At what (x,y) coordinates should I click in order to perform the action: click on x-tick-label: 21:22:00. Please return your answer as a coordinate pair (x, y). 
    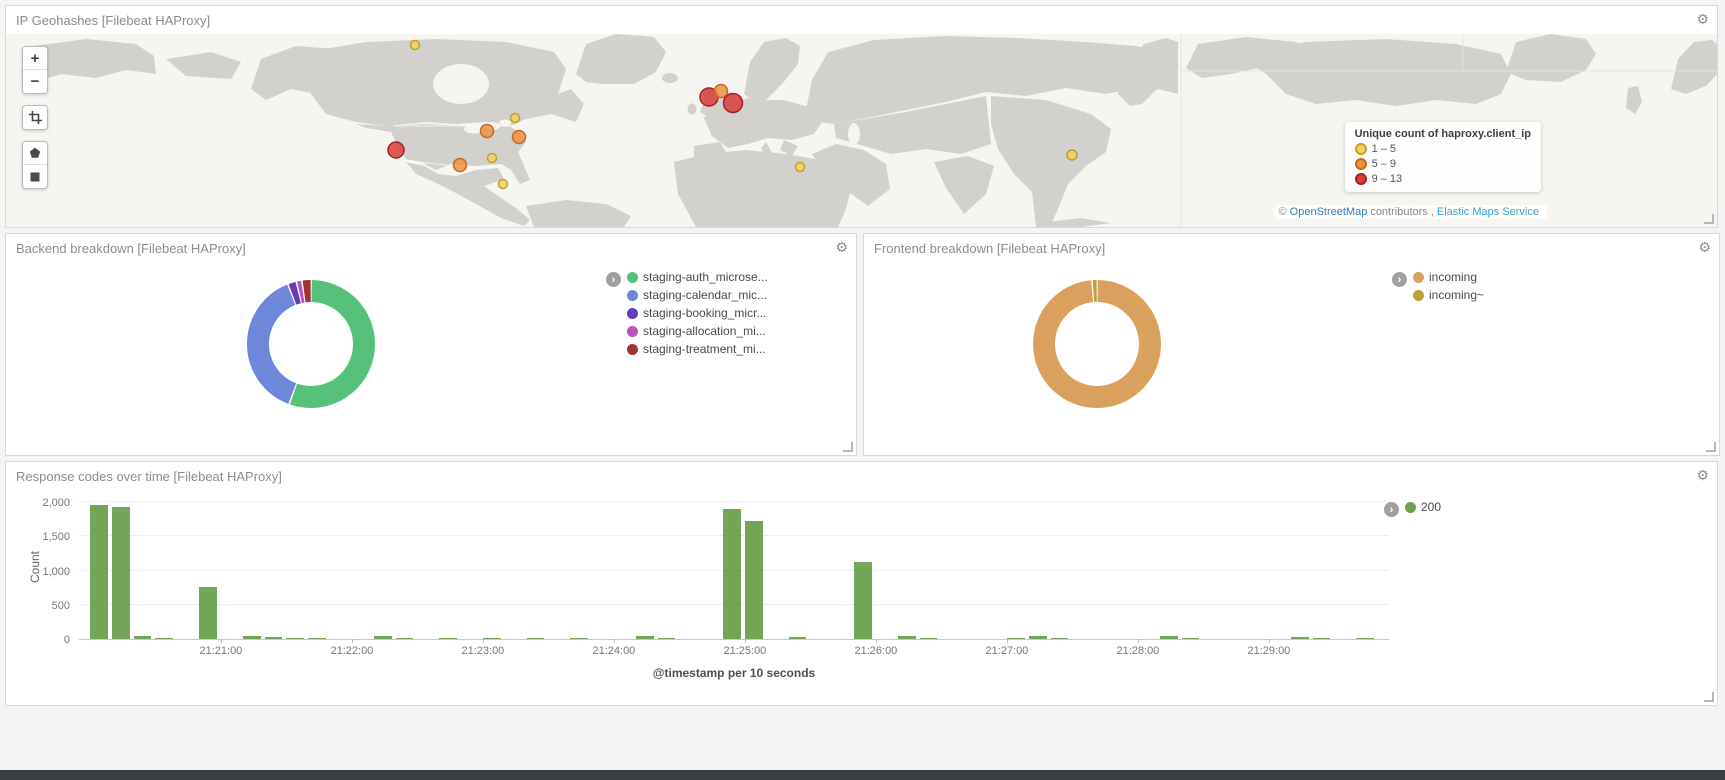
    Looking at the image, I should click on (352, 651).